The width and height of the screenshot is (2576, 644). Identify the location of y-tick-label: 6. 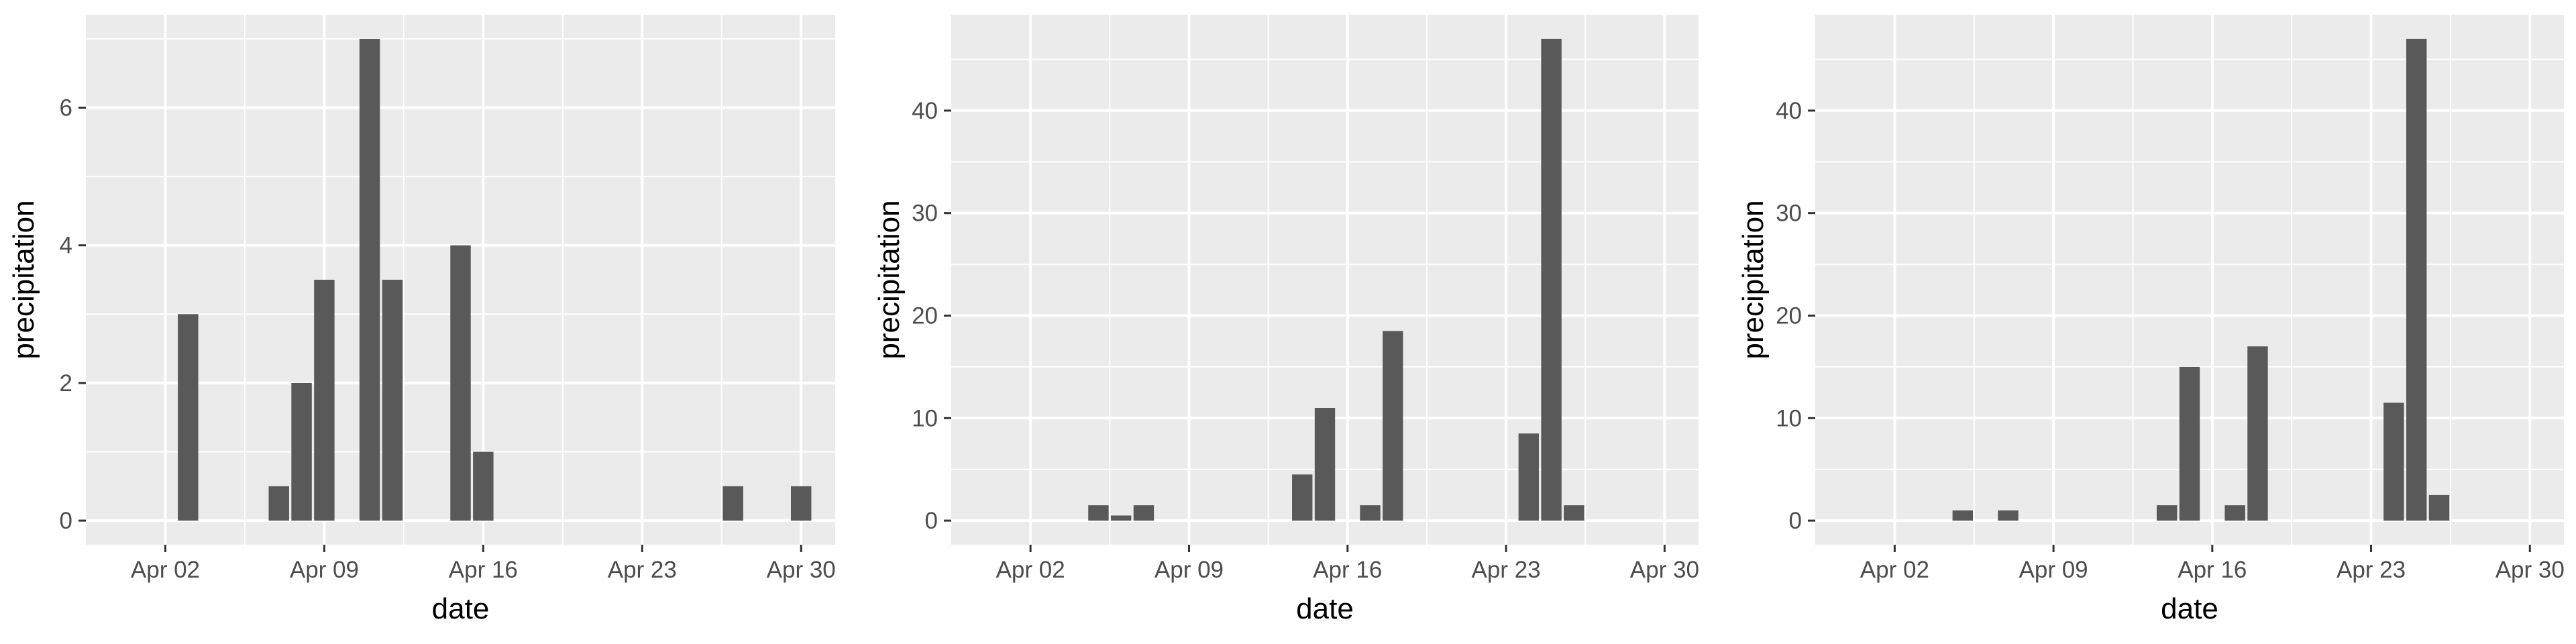
(66, 108).